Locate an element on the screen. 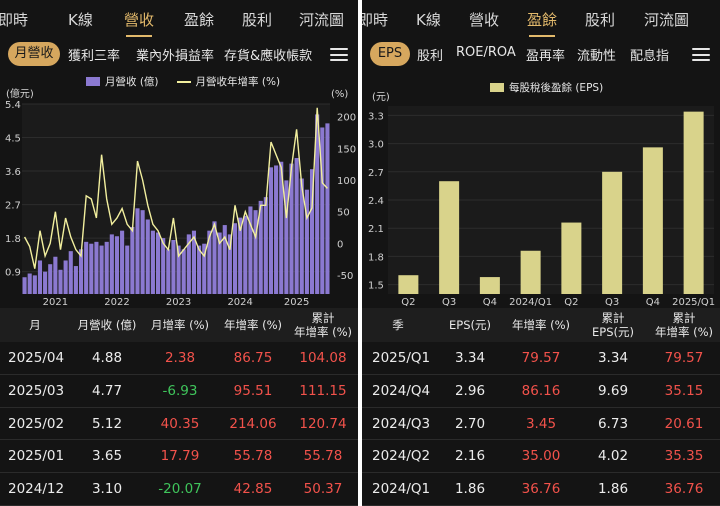 Image resolution: width=720 pixels, height=506 pixels. x-tick-label: Q2 is located at coordinates (571, 301).